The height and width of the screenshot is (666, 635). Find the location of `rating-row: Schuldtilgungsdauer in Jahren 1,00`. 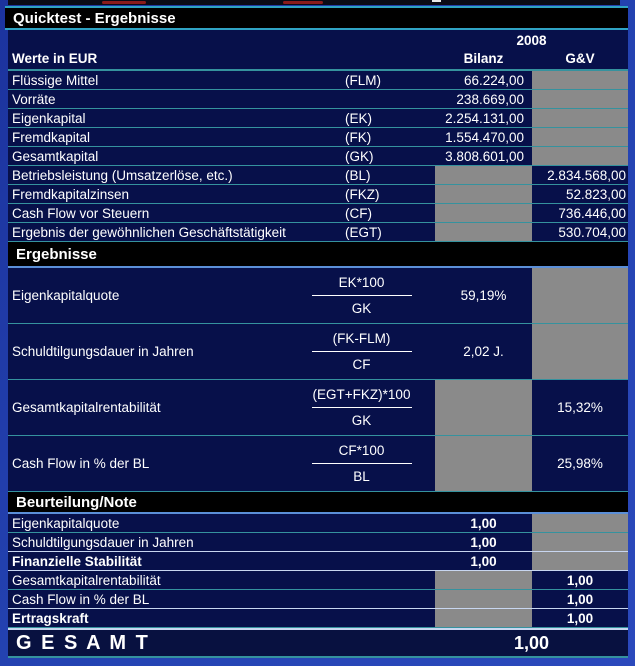

rating-row: Schuldtilgungsdauer in Jahren 1,00 is located at coordinates (318, 542).